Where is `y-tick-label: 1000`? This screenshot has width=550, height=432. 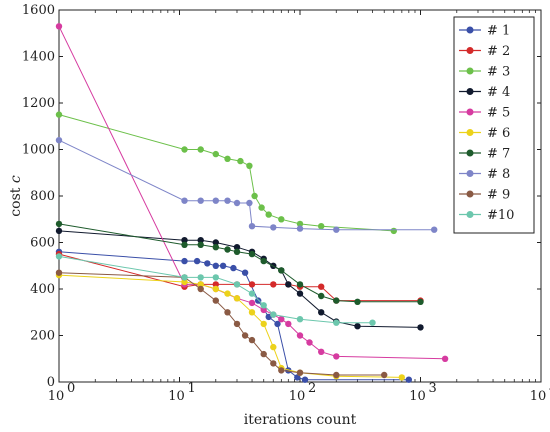
y-tick-label: 1000 is located at coordinates (38, 150).